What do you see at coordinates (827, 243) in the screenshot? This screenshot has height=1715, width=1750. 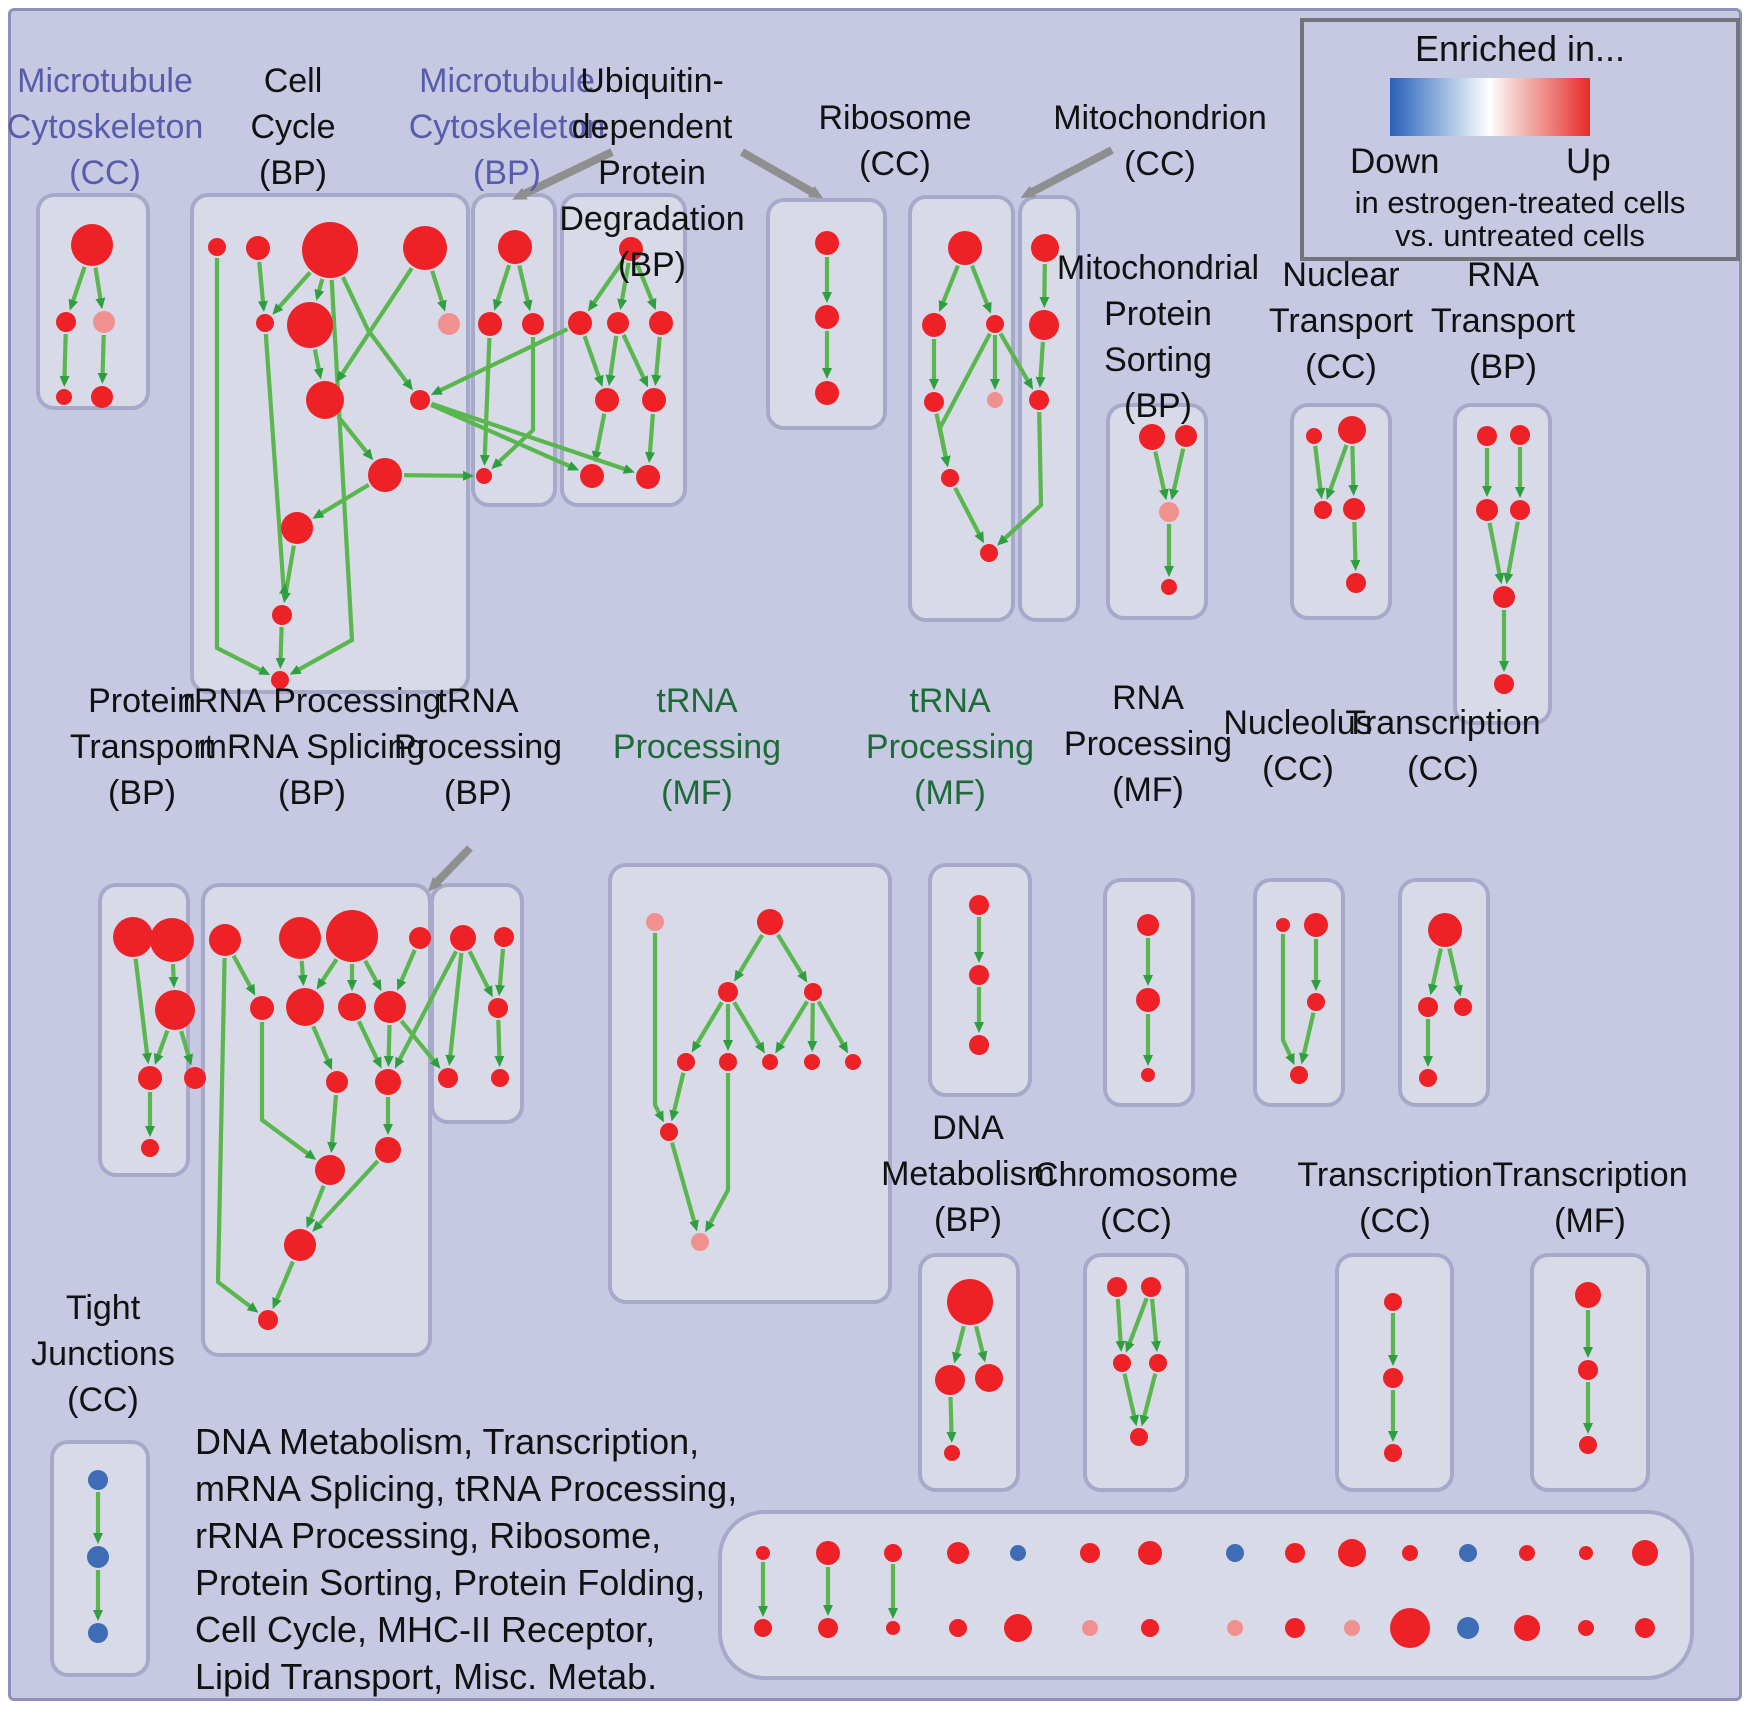 I see `gene-node-ubiq-b-v1` at bounding box center [827, 243].